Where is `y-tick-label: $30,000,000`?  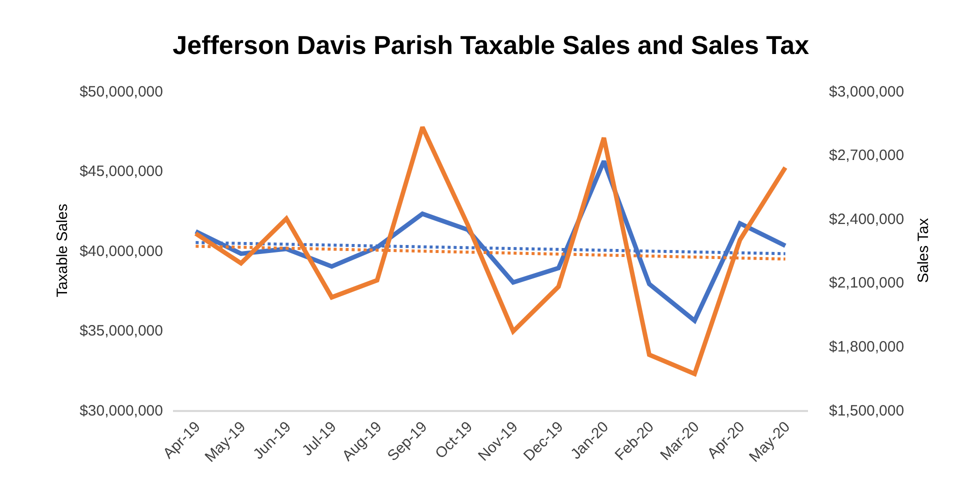
y-tick-label: $30,000,000 is located at coordinates (121, 411).